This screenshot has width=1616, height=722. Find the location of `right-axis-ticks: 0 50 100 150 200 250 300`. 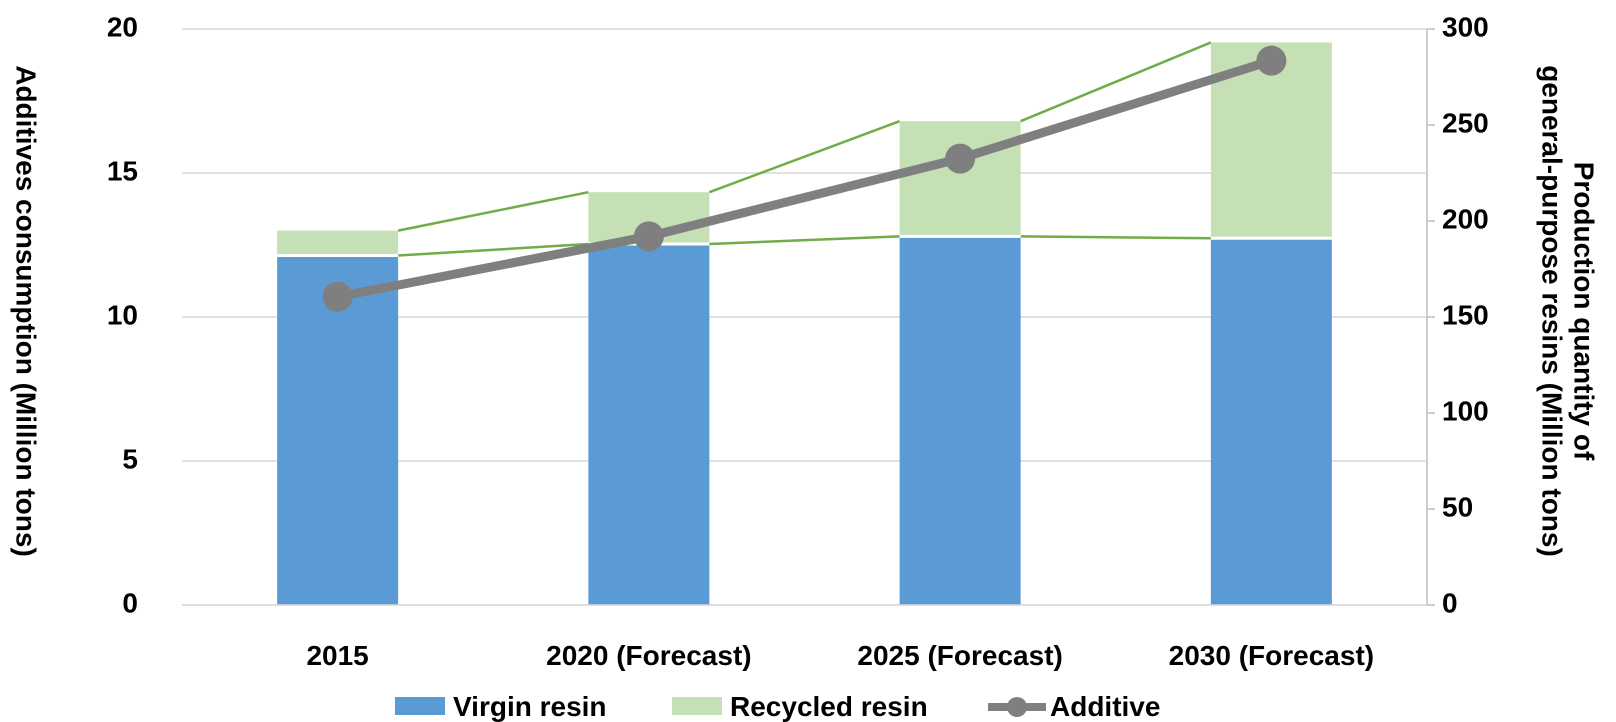

right-axis-ticks: 0 50 100 150 200 250 300 is located at coordinates (1465, 314).